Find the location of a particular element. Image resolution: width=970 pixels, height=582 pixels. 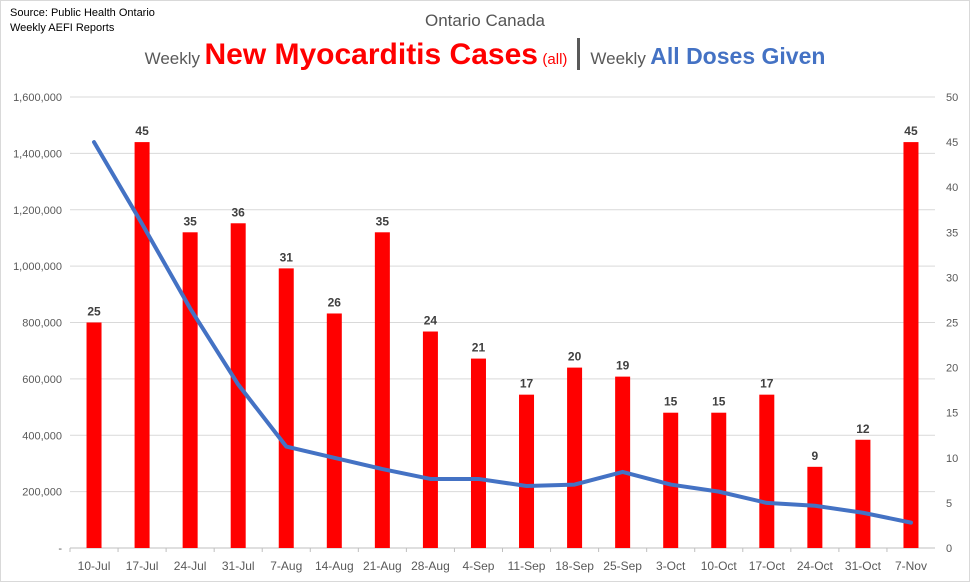

bar-data-label: 19 is located at coordinates (623, 366).